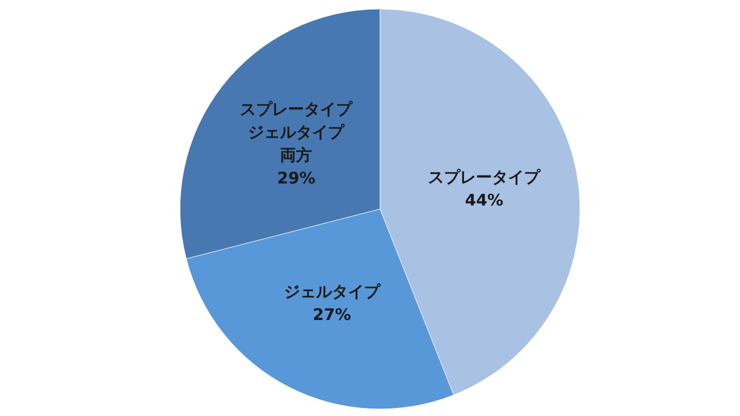 This screenshot has width=740, height=416. I want to click on slice-label: スプレータイプジェルタイプ両方, so click(297, 132).